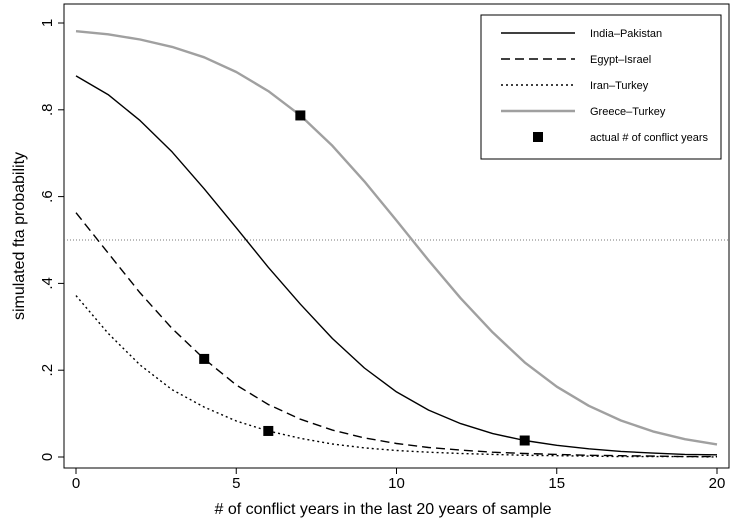 The height and width of the screenshot is (518, 730). I want to click on x-tick-label: 0, so click(76, 483).